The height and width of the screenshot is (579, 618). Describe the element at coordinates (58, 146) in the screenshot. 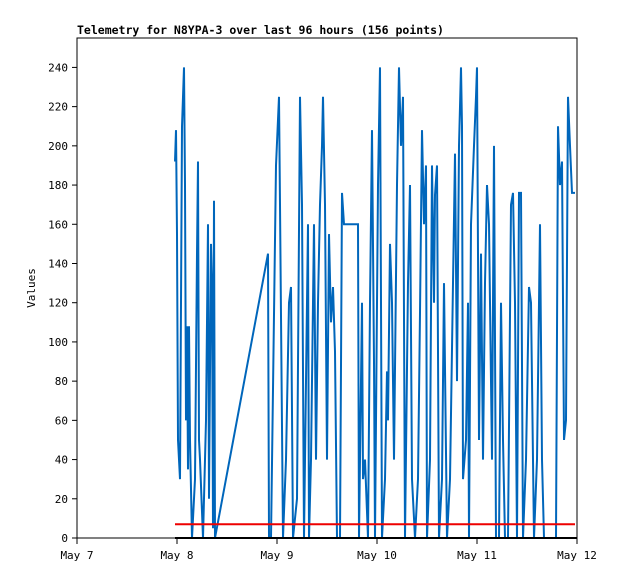

I see `y-tick-label: 200` at that location.